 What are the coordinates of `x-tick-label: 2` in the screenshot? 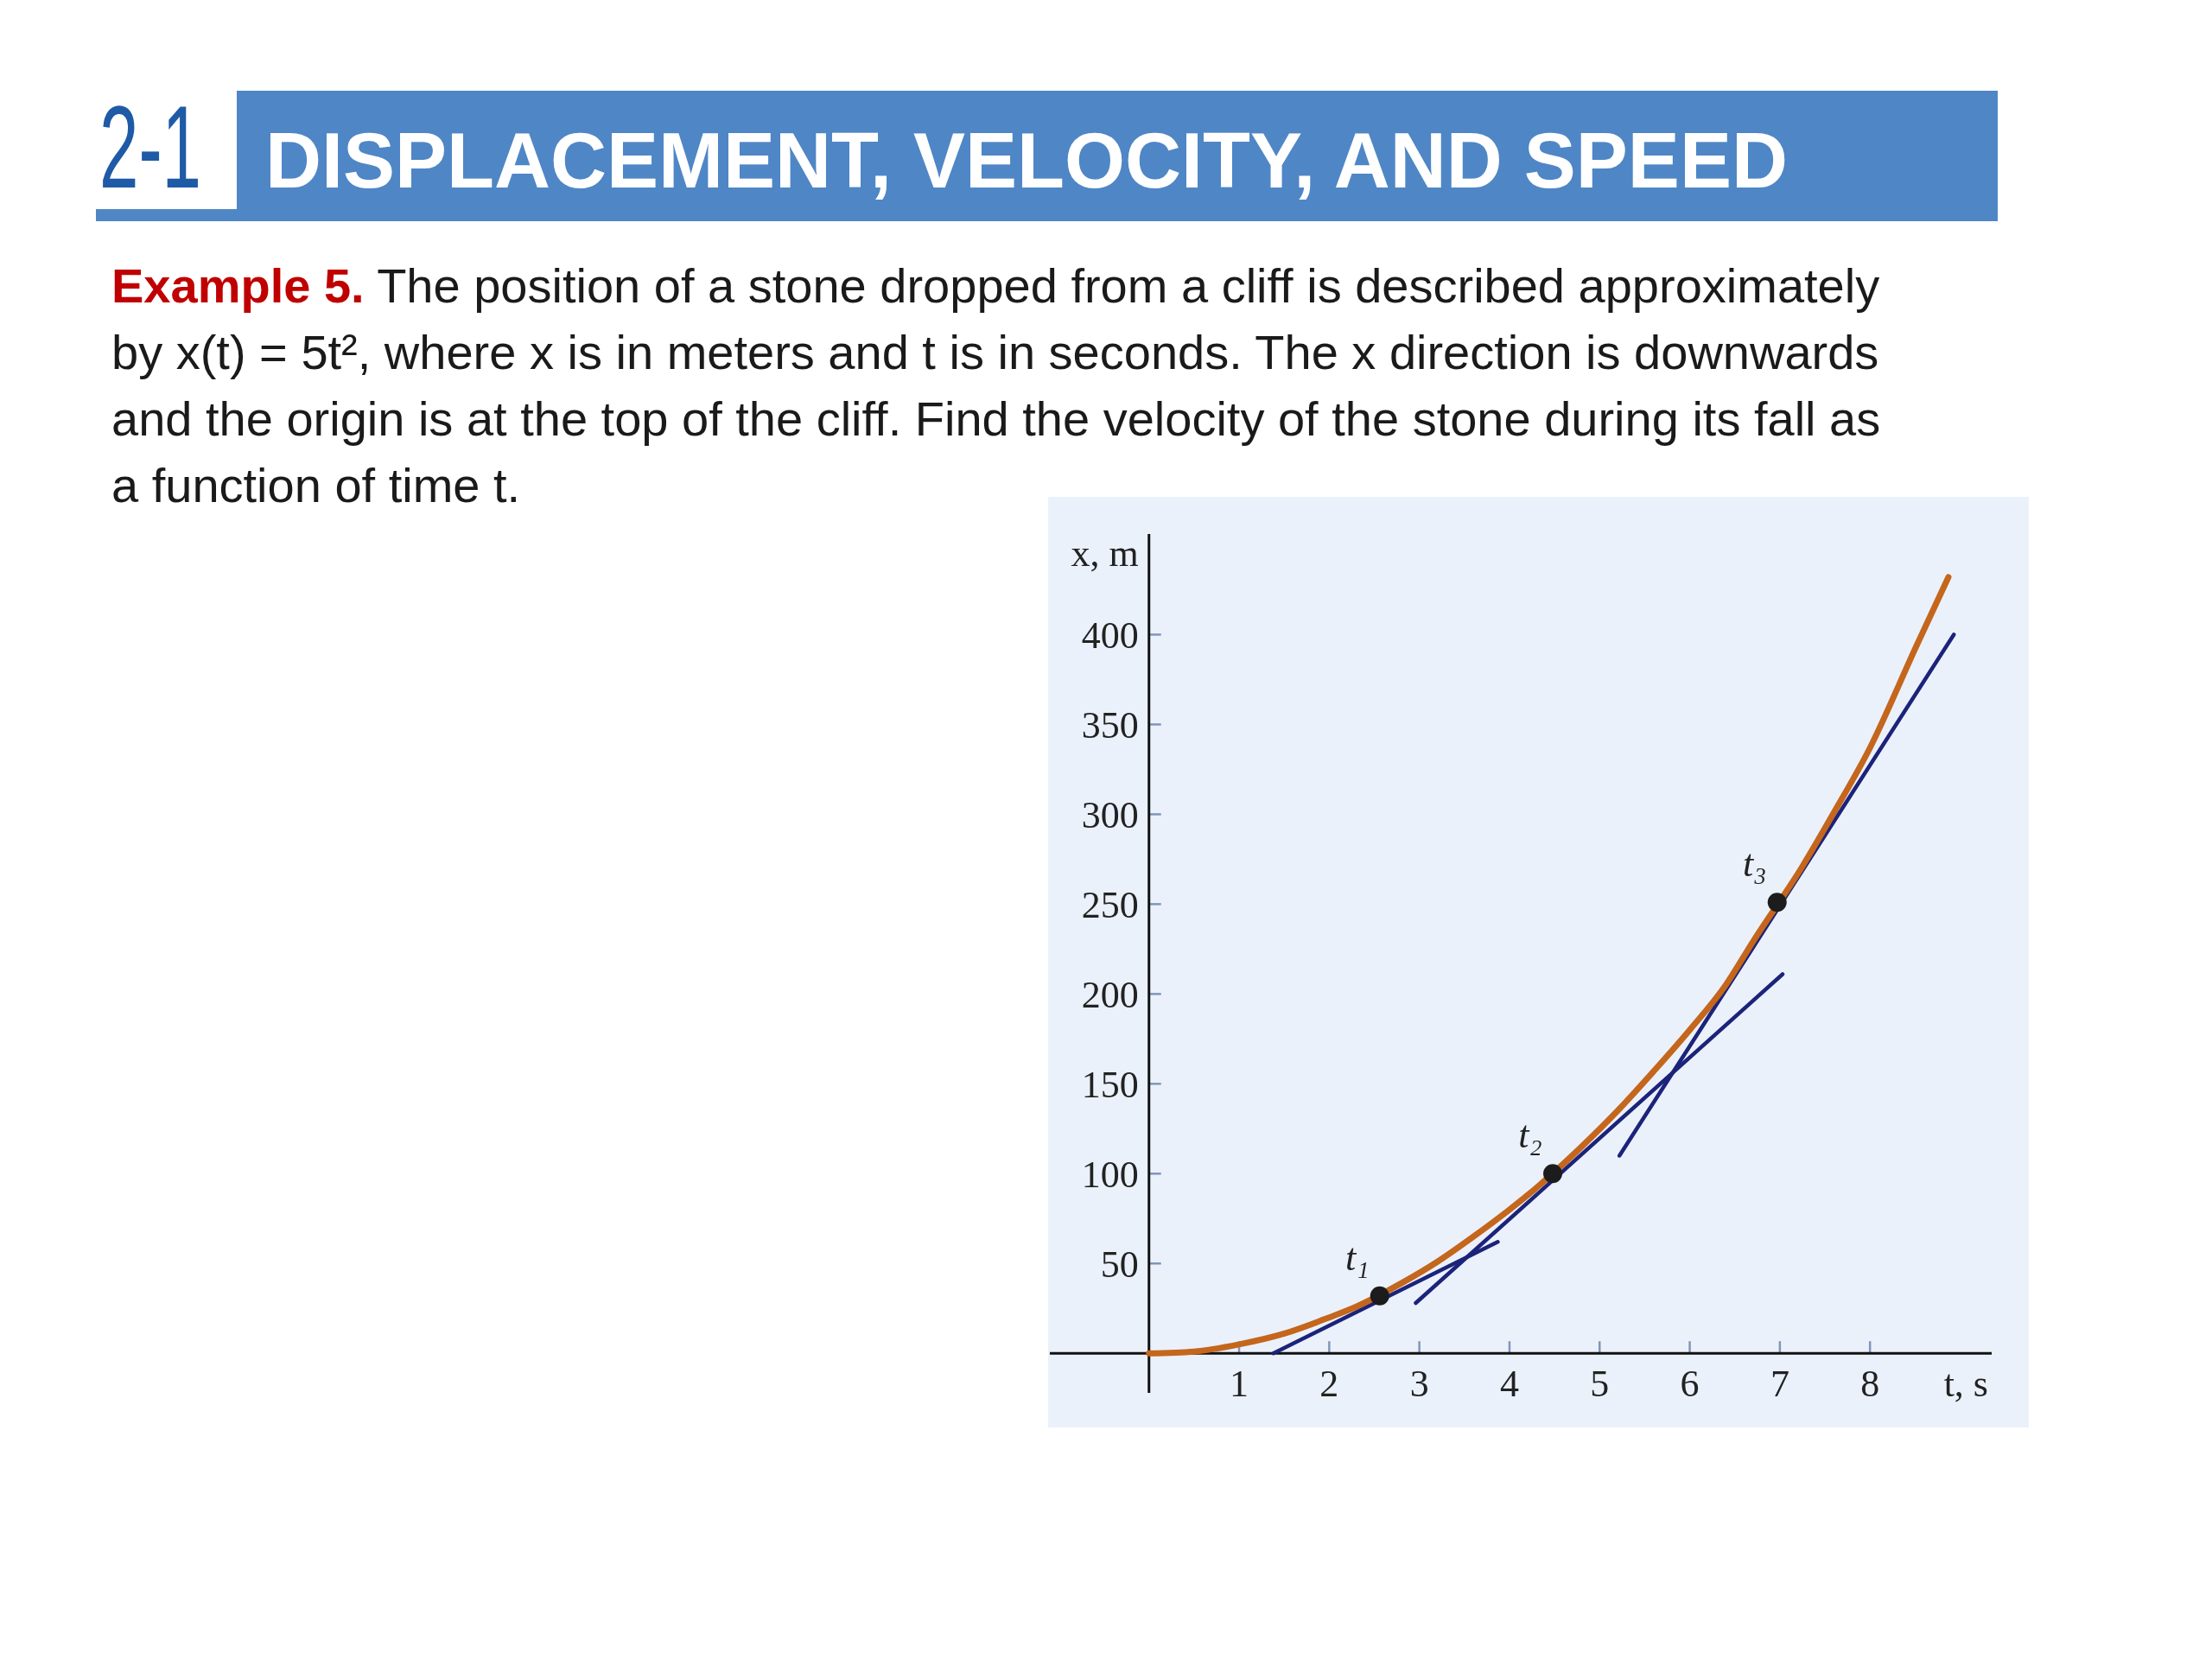 It's located at (1329, 1384).